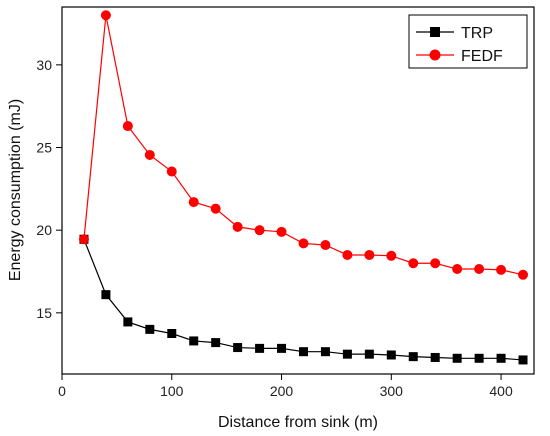  Describe the element at coordinates (44, 230) in the screenshot. I see `y-tick-label: 20` at that location.